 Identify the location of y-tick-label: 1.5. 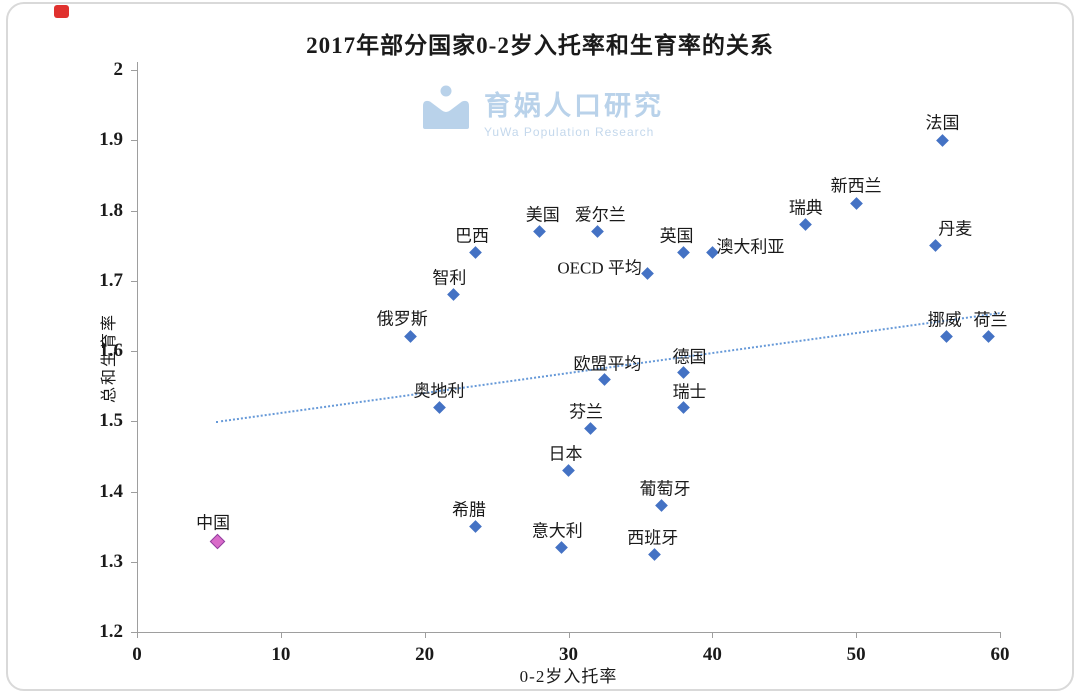
(111, 421).